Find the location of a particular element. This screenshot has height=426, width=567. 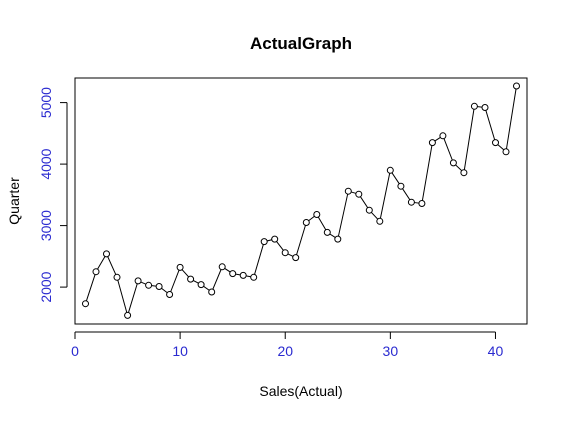

x-tick-label: 40 is located at coordinates (496, 351).